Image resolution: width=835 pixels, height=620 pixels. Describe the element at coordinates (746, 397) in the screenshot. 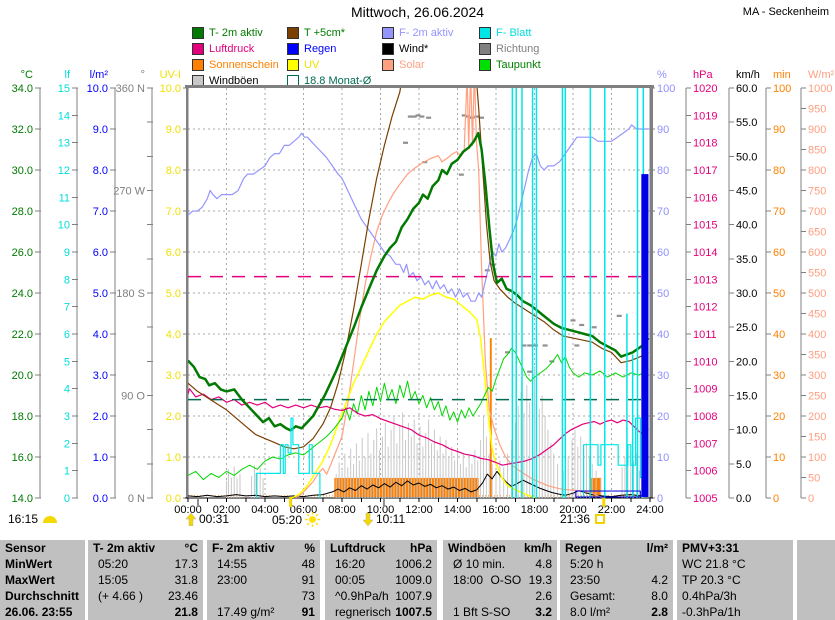

I see `svg-text: 15.0` at that location.